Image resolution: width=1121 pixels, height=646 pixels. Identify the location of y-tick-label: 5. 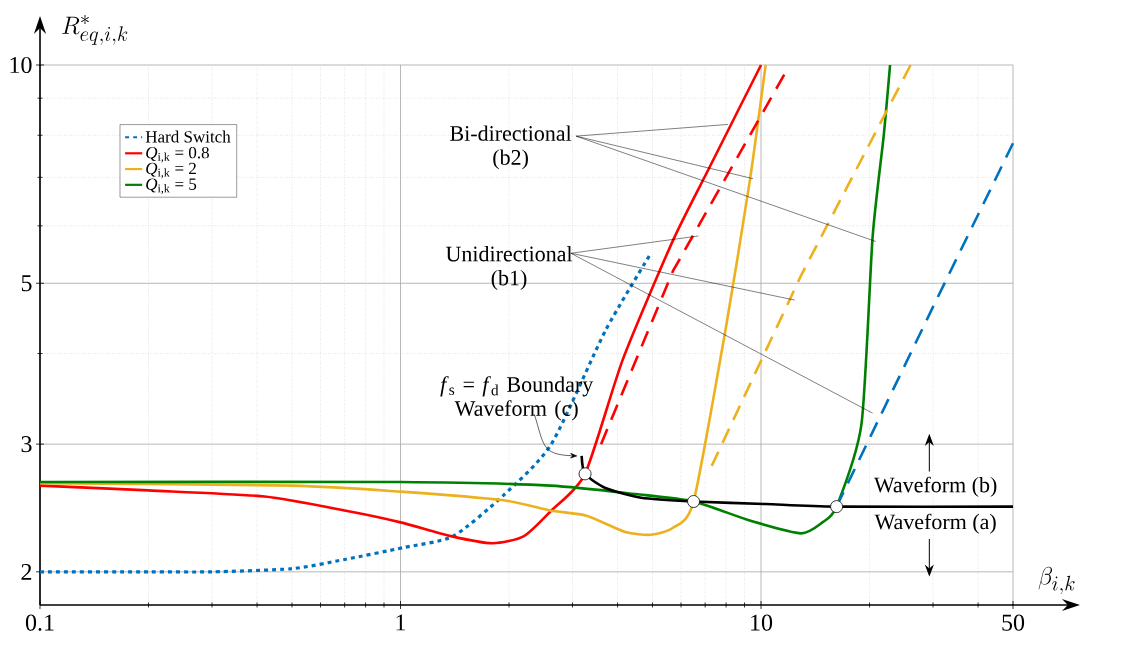
(26, 283).